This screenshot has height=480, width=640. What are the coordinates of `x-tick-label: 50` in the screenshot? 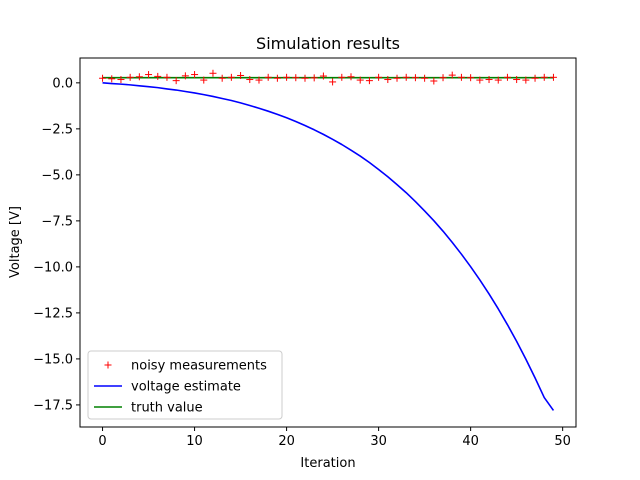 It's located at (562, 441).